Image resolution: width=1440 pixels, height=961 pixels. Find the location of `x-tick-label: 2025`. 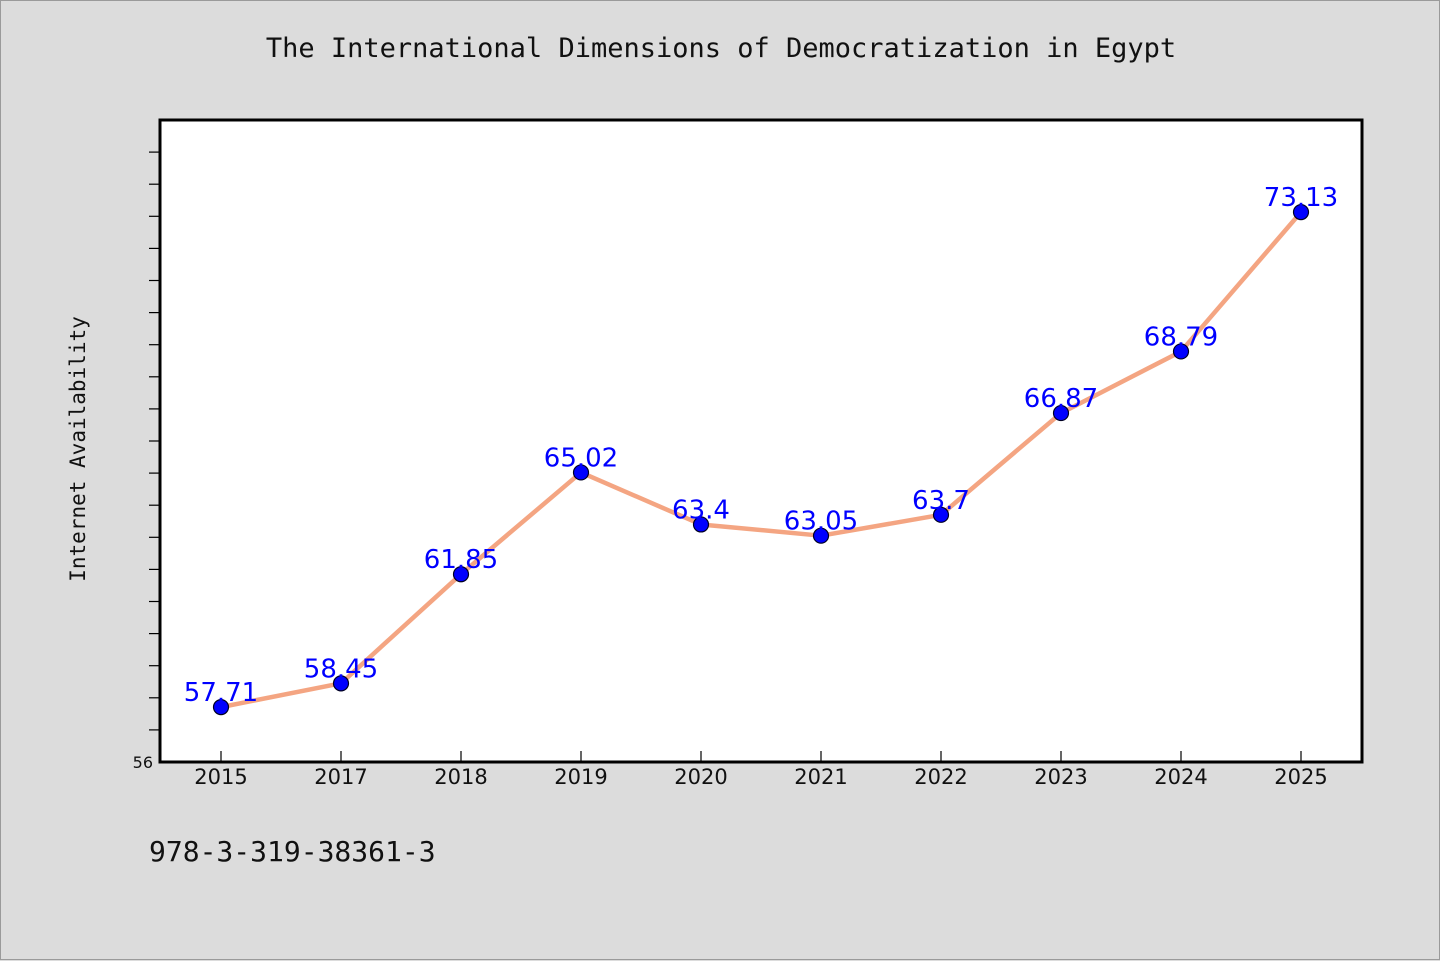

x-tick-label: 2025 is located at coordinates (1300, 777).